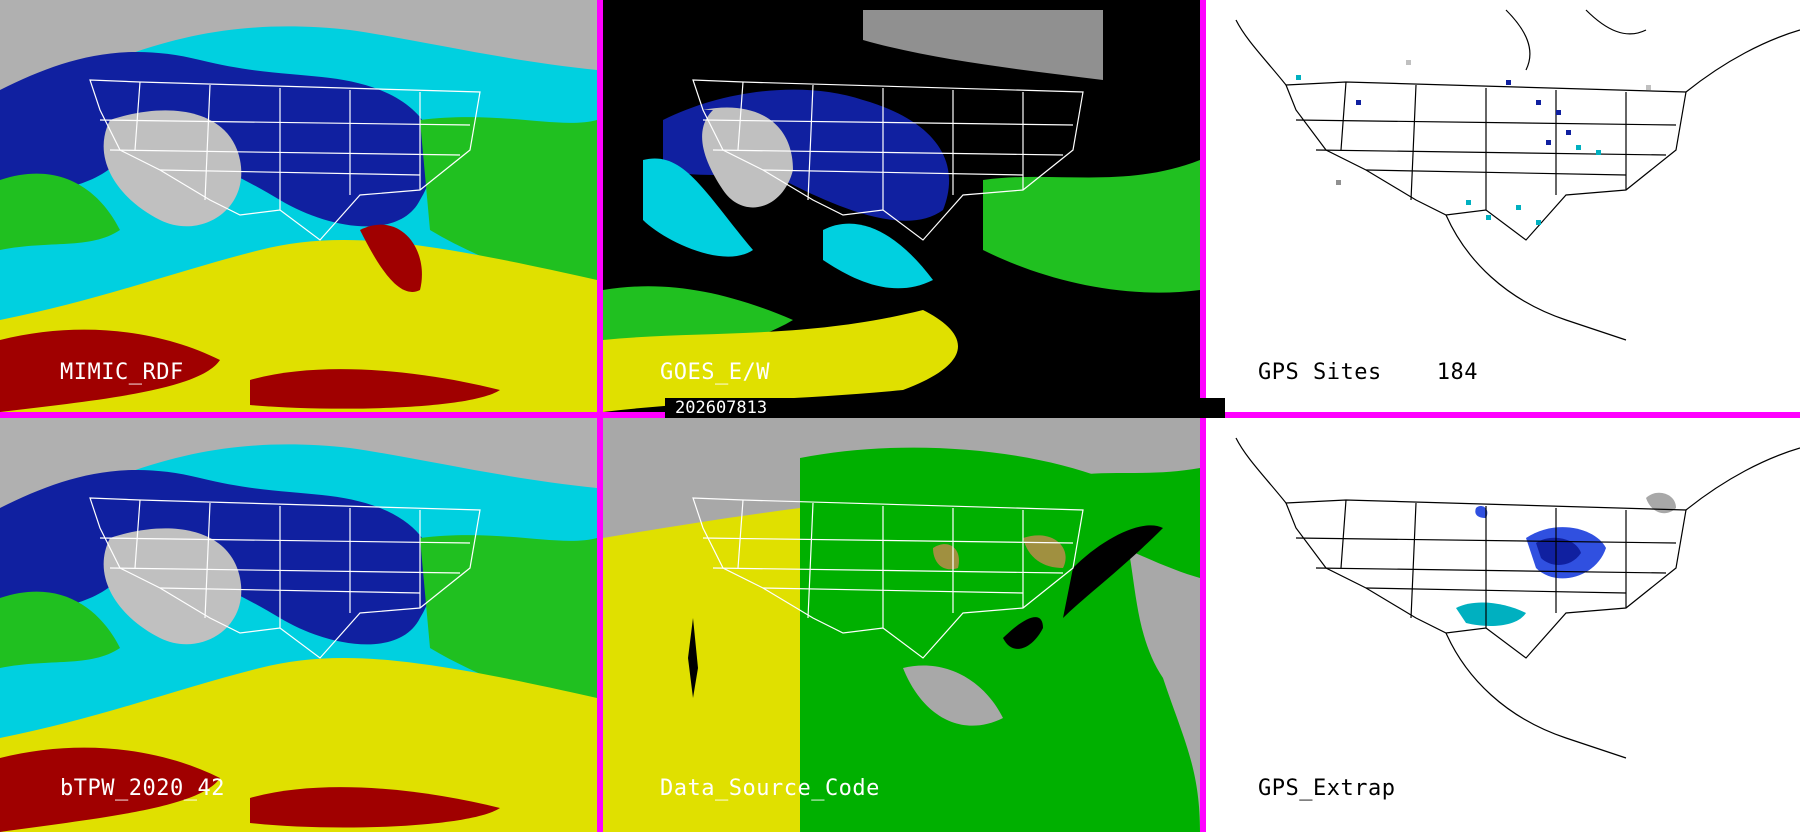 The height and width of the screenshot is (832, 1800). Describe the element at coordinates (945, 408) in the screenshot. I see `timestamp-bar: 202607813` at that location.